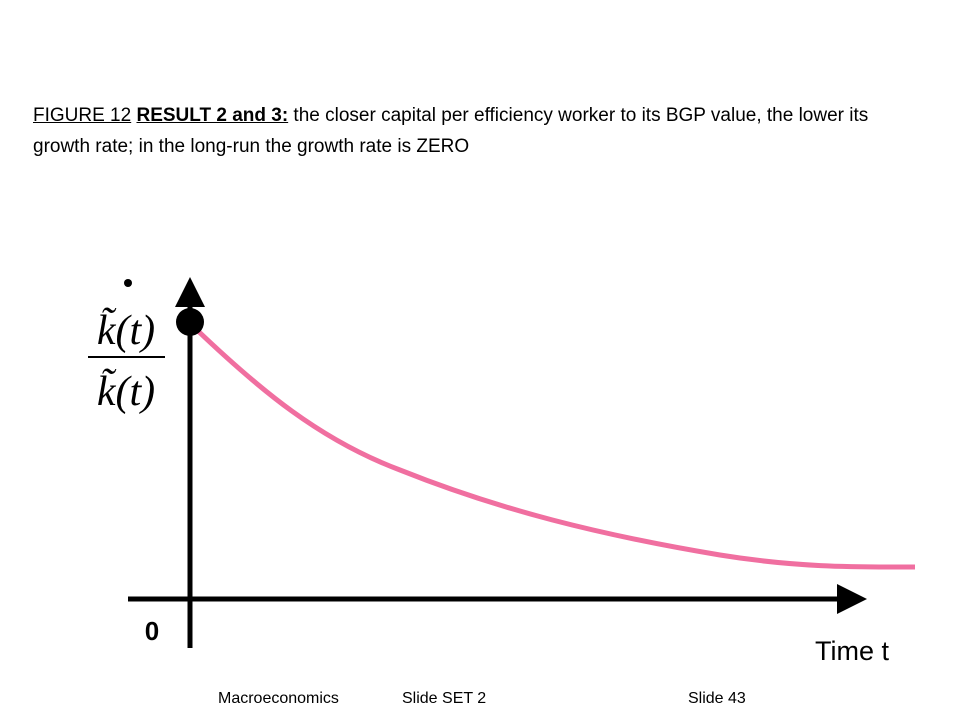 This screenshot has height=720, width=960. I want to click on figure-label: FIGURE 12, so click(82, 115).